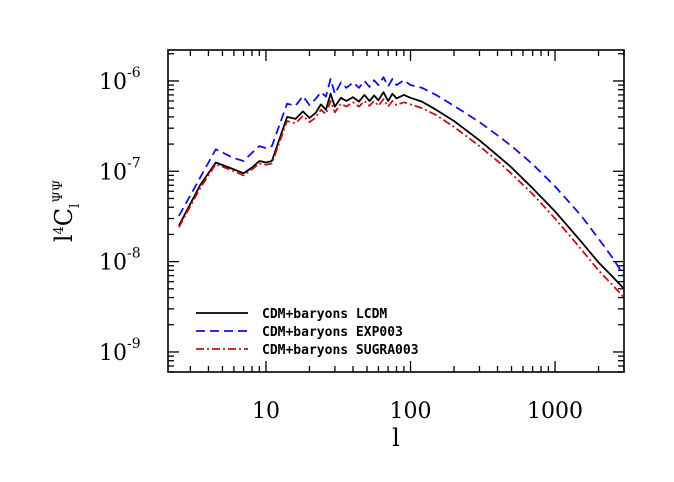  Describe the element at coordinates (340, 350) in the screenshot. I see `legend-label: CDM+baryons SUGRA003` at that location.